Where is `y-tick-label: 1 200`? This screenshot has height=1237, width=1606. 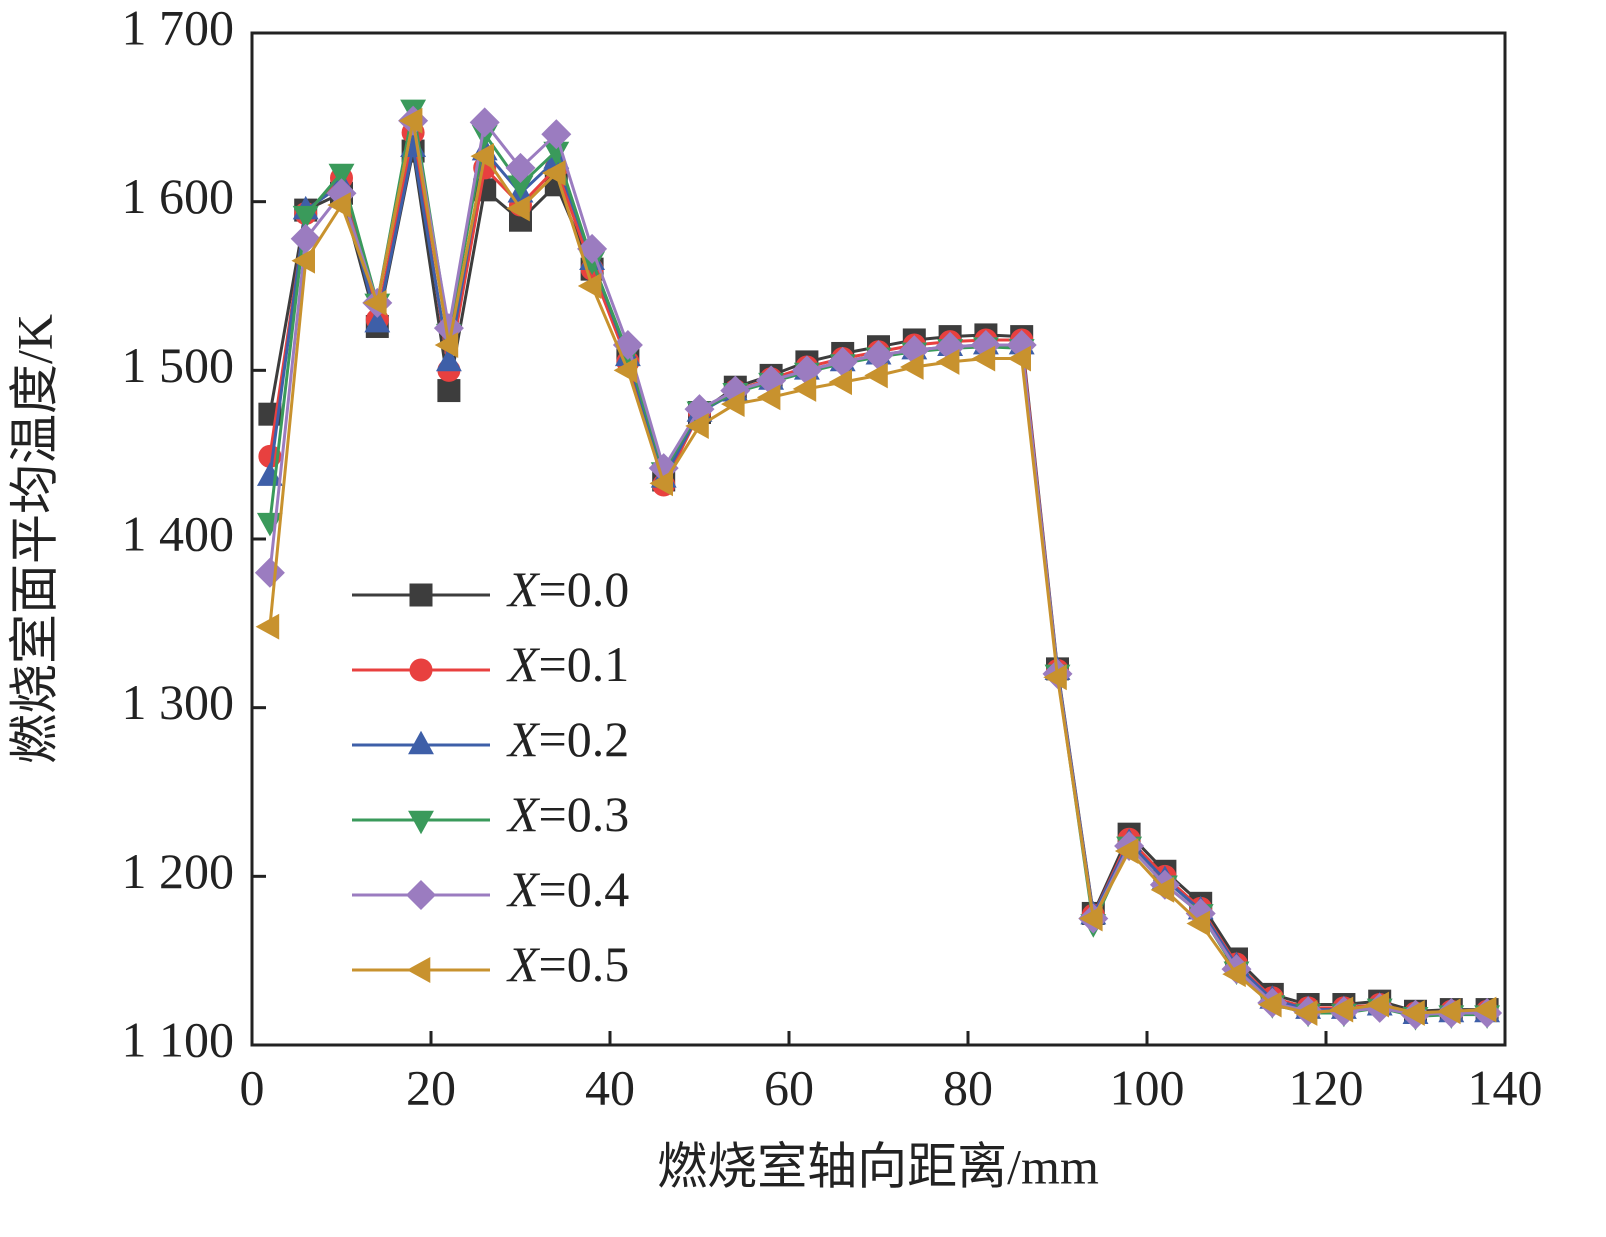 y-tick-label: 1 200 is located at coordinates (178, 871).